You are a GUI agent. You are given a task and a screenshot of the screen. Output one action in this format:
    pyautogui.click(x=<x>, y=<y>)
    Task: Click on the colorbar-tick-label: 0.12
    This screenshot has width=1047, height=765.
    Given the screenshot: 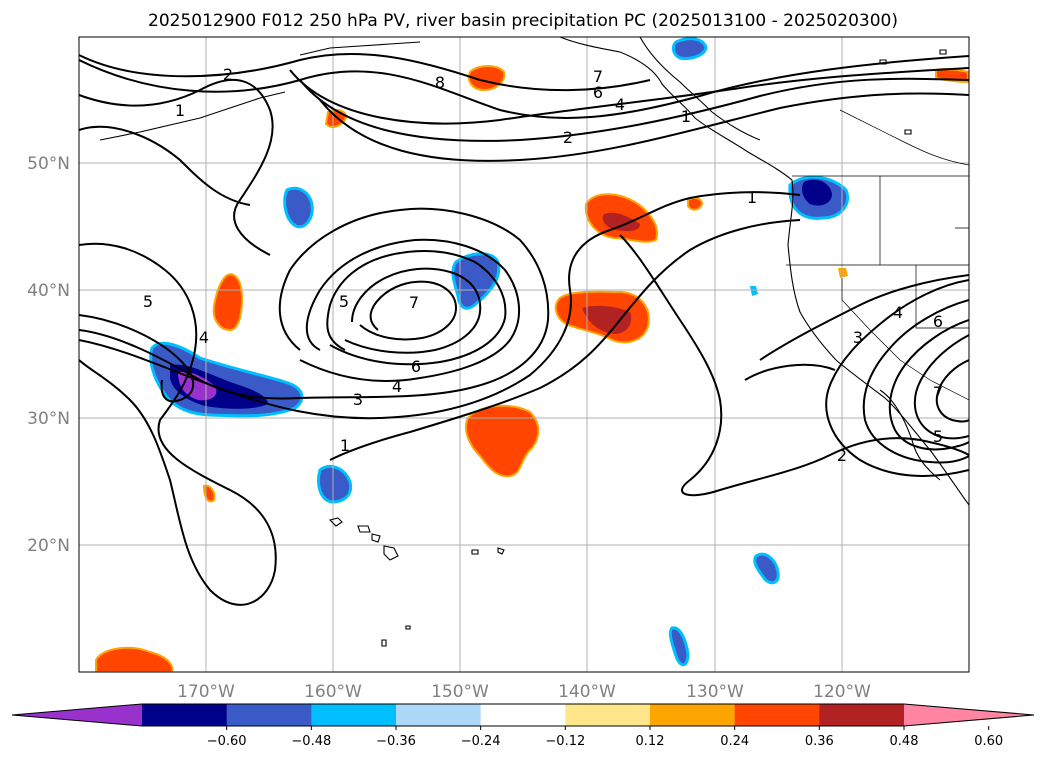 What is the action you would take?
    pyautogui.click(x=650, y=741)
    